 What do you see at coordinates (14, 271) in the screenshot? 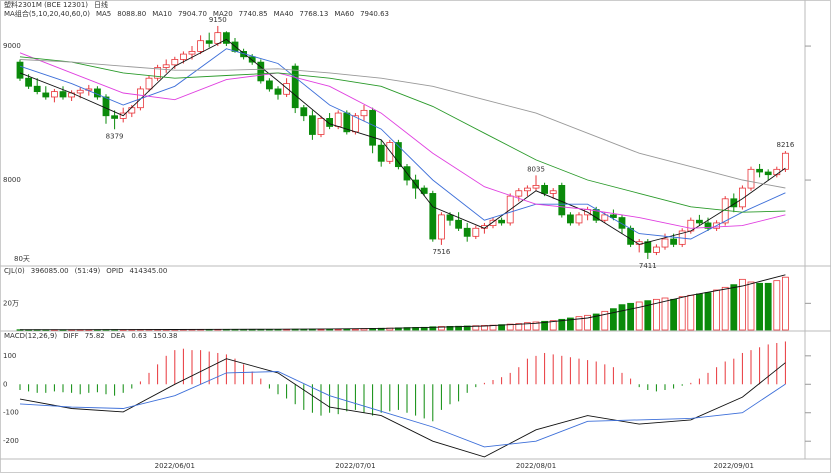
I see `indicator: CJL(0)` at bounding box center [14, 271].